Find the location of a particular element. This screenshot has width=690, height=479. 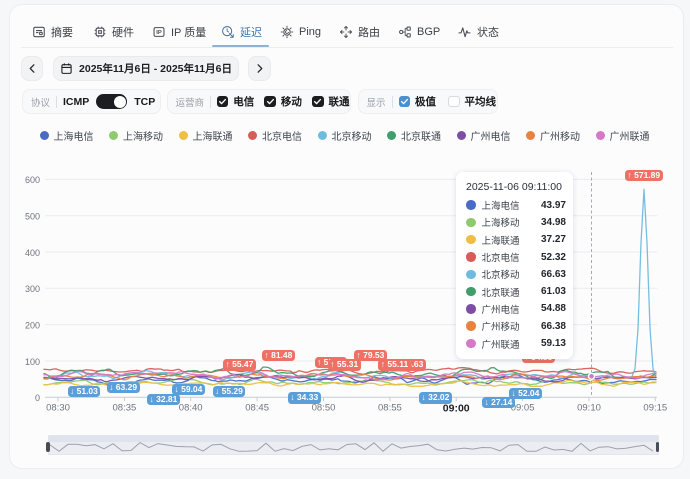

svg-text: 200 is located at coordinates (32, 325).